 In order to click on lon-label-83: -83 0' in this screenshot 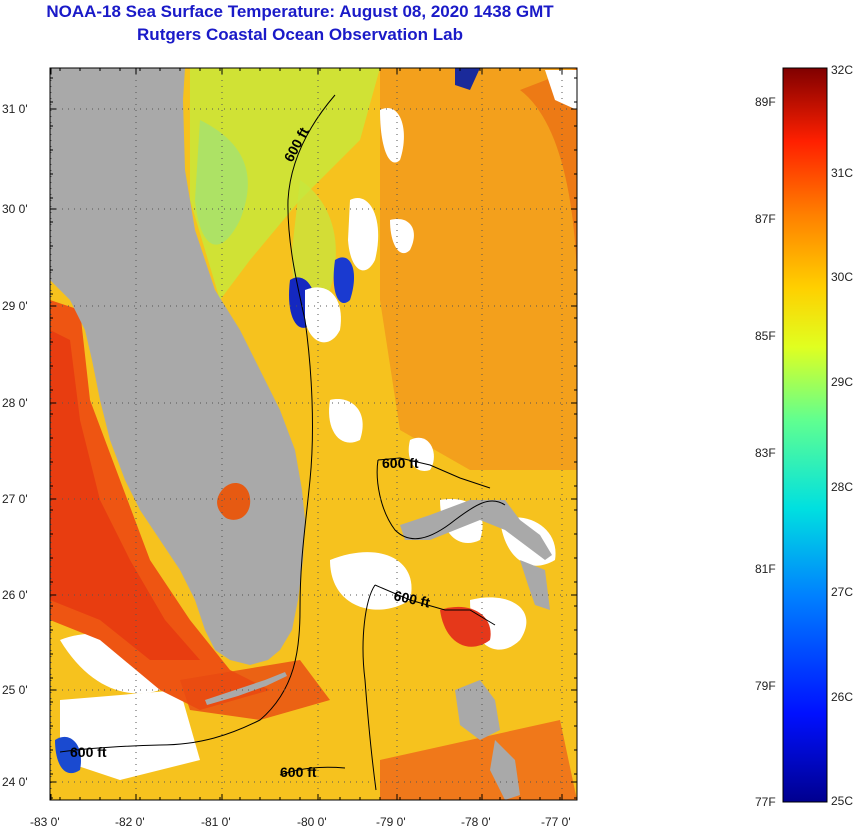, I will do `click(45, 822)`.